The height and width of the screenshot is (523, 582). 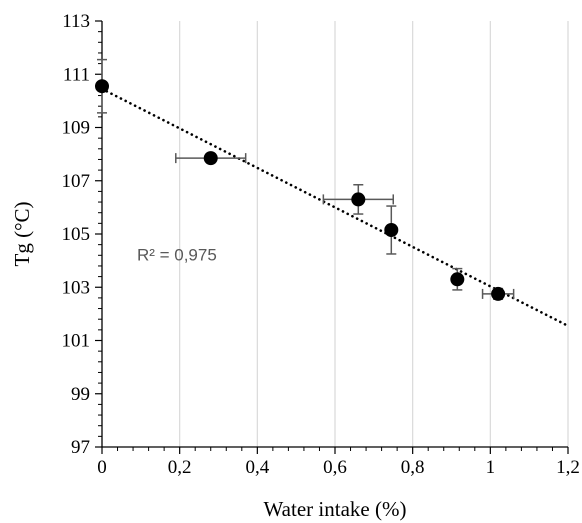 I want to click on y-tick-label: 103, so click(x=76, y=287).